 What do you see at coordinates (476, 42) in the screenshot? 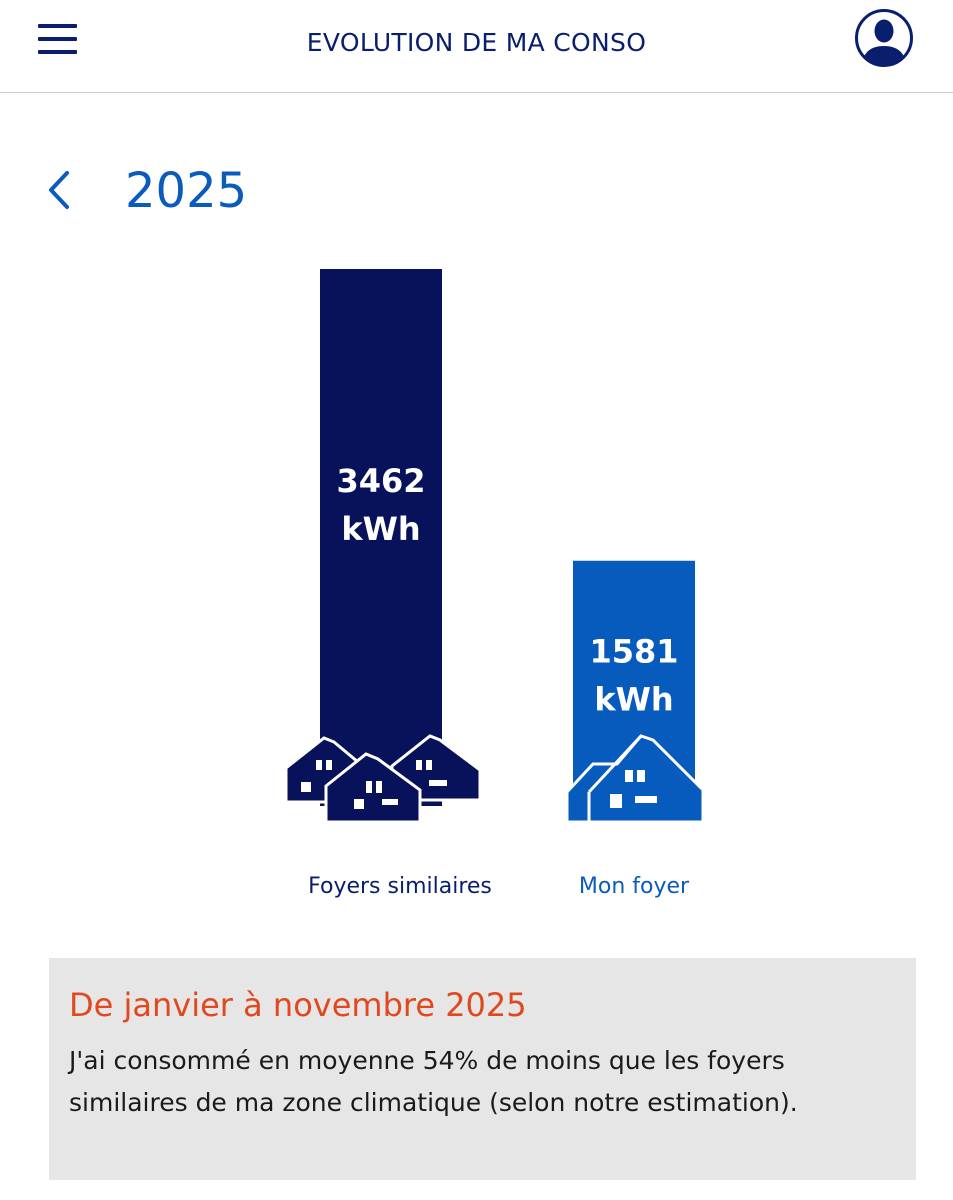
I see `page-title: EVOLUTION DE MA CONSO` at bounding box center [476, 42].